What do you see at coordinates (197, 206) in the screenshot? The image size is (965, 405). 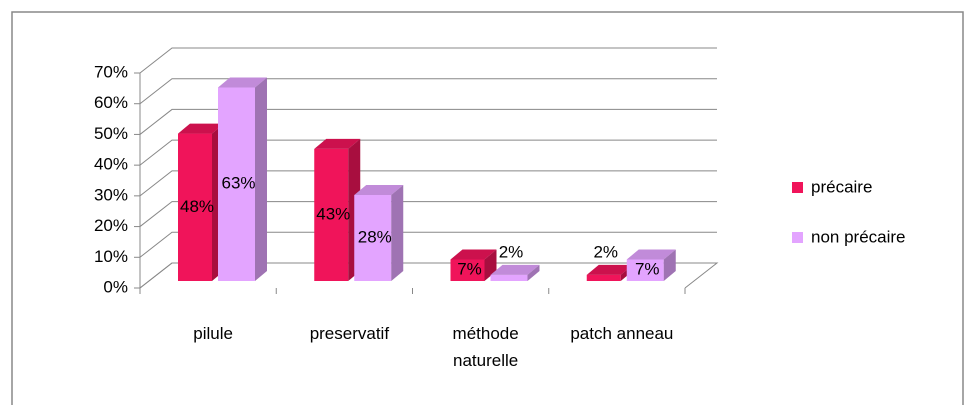 I see `value-label: 48%` at bounding box center [197, 206].